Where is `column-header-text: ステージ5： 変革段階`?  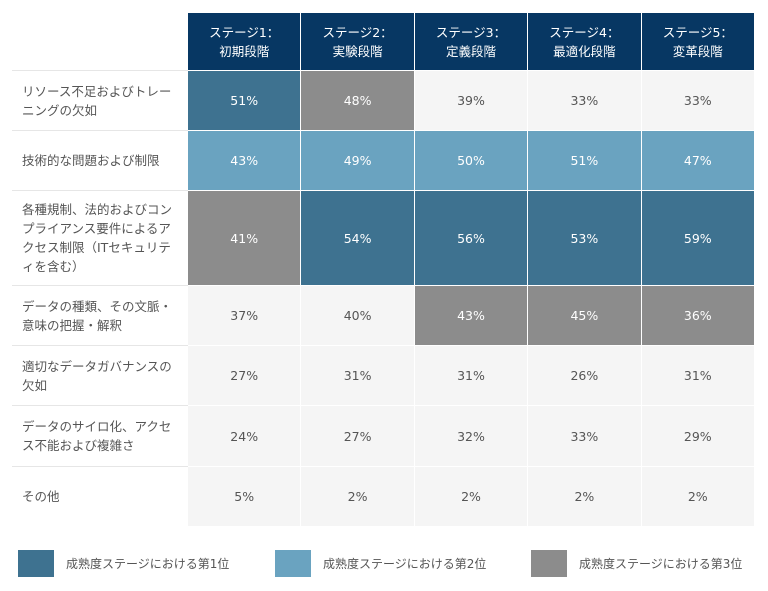 column-header-text: ステージ5： 変革段階 is located at coordinates (698, 42).